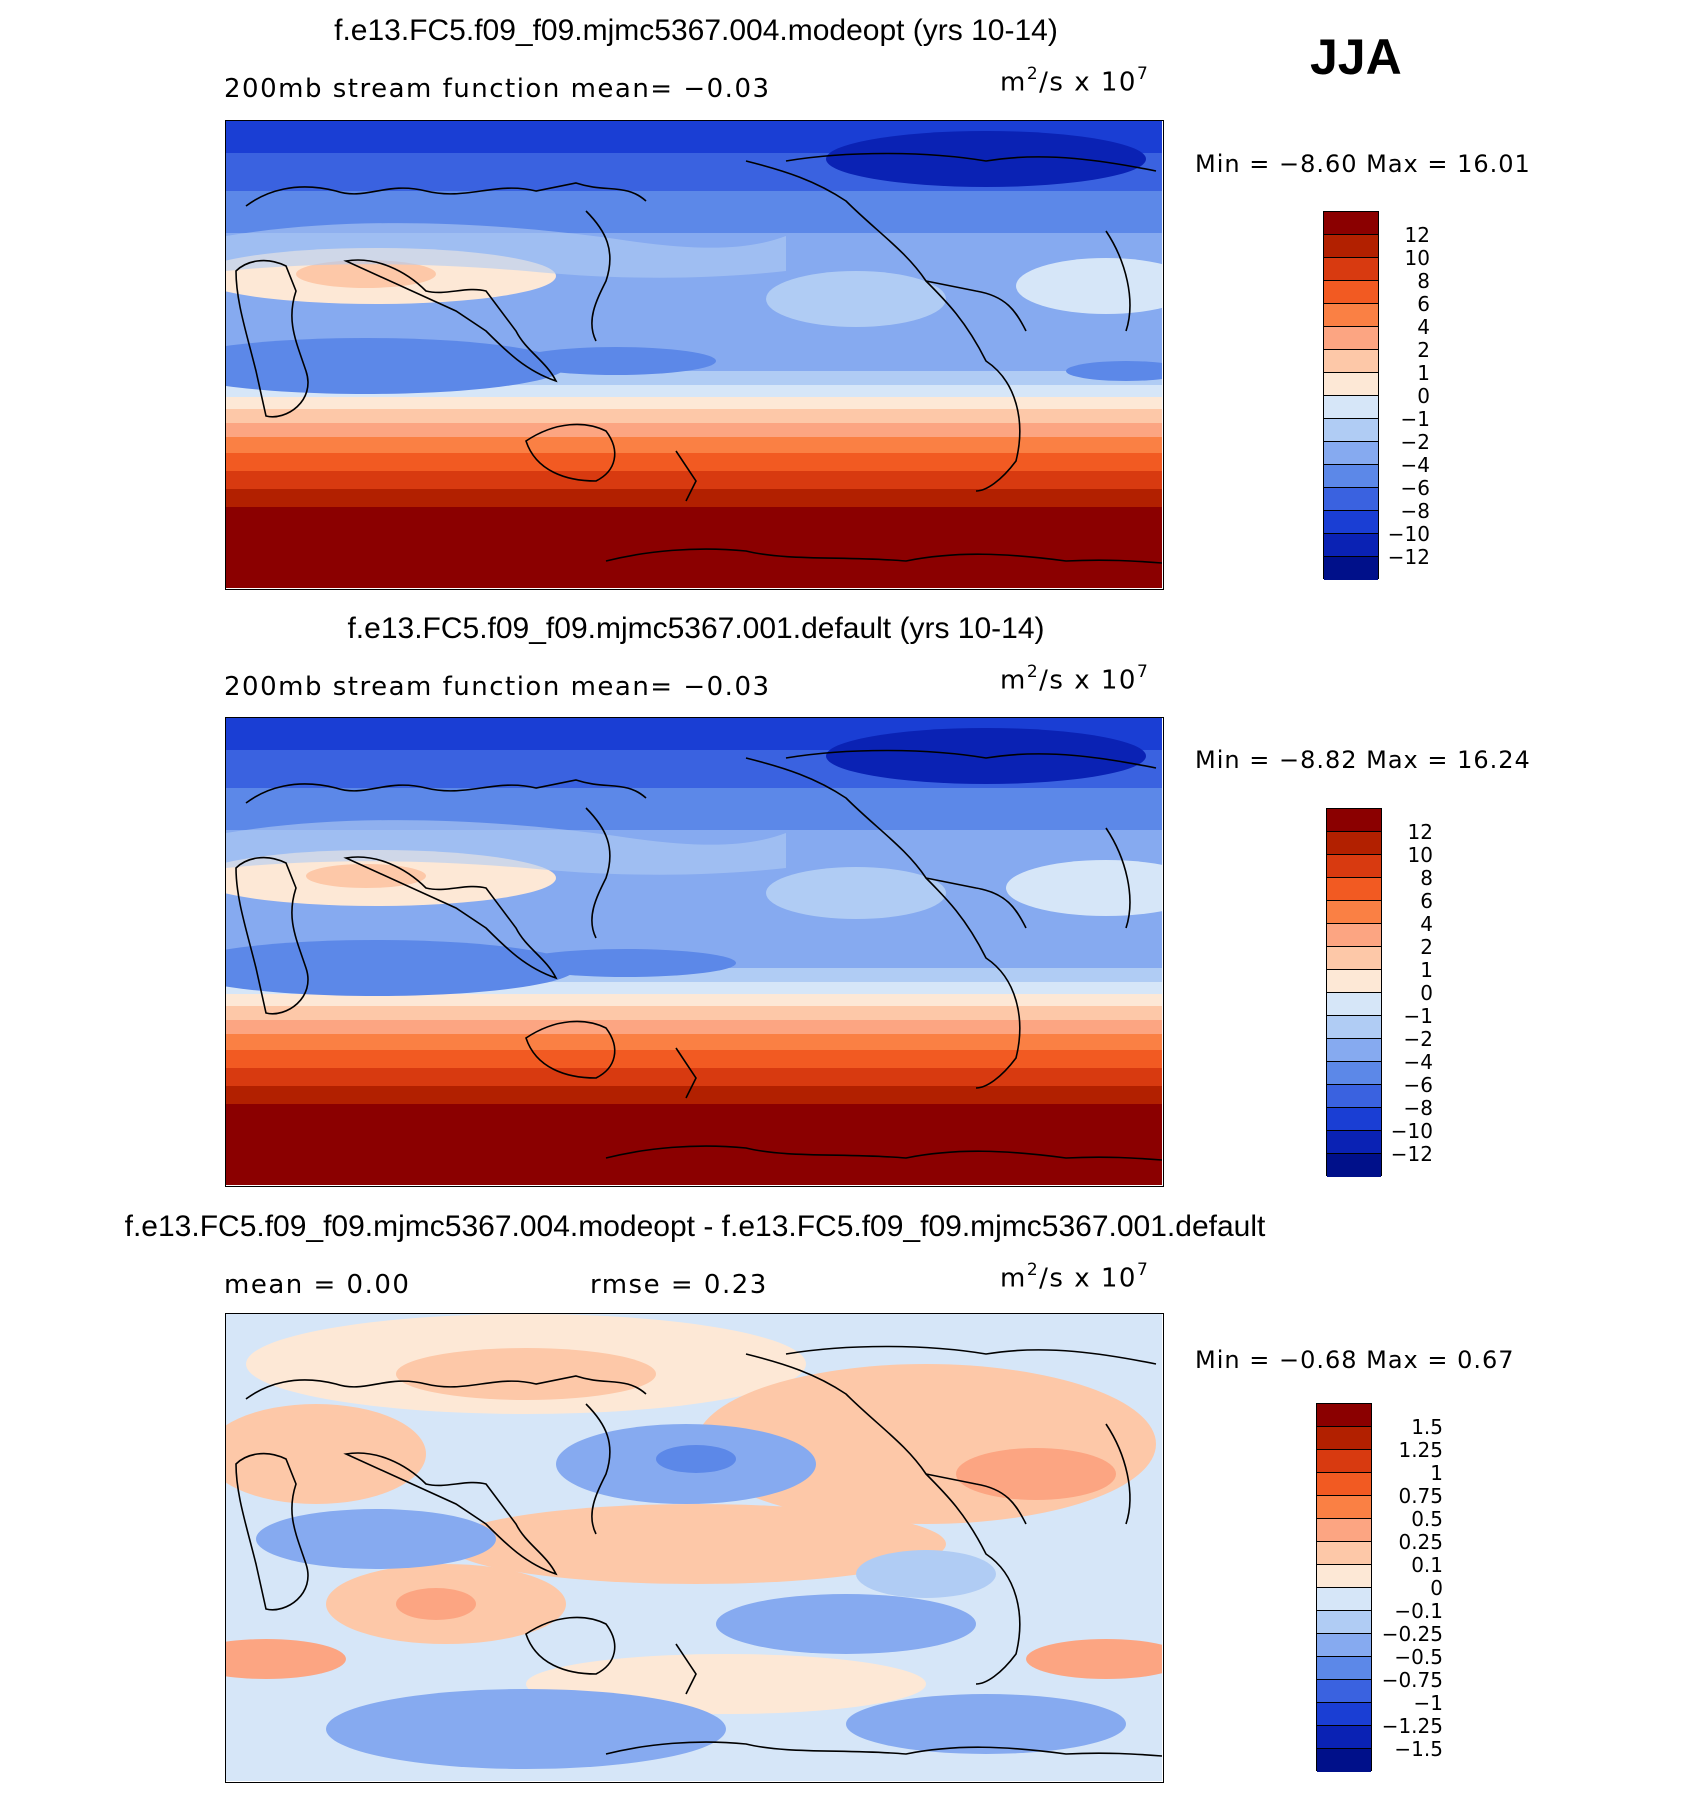 The width and height of the screenshot is (1691, 1808). I want to click on colorbar-label: −0.75, so click(1412, 1680).